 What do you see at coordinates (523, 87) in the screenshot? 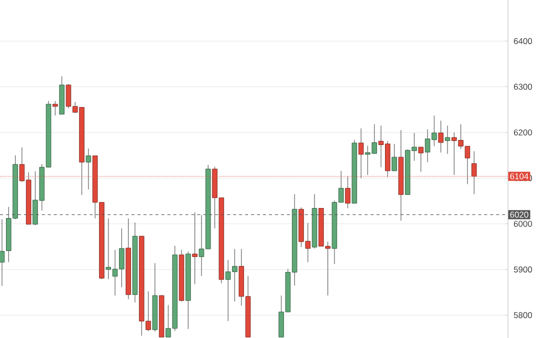
I see `y-tick-label: 6300` at bounding box center [523, 87].